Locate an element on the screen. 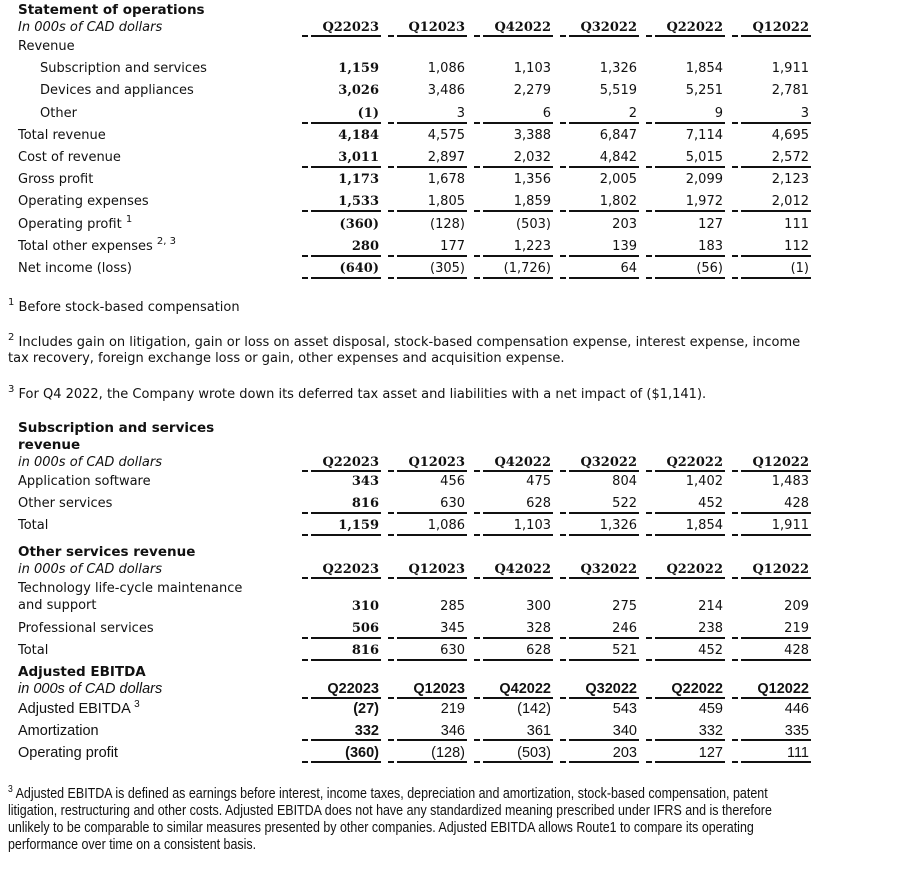 This screenshot has width=921, height=882. quarter-header: Q22023 is located at coordinates (341, 463).